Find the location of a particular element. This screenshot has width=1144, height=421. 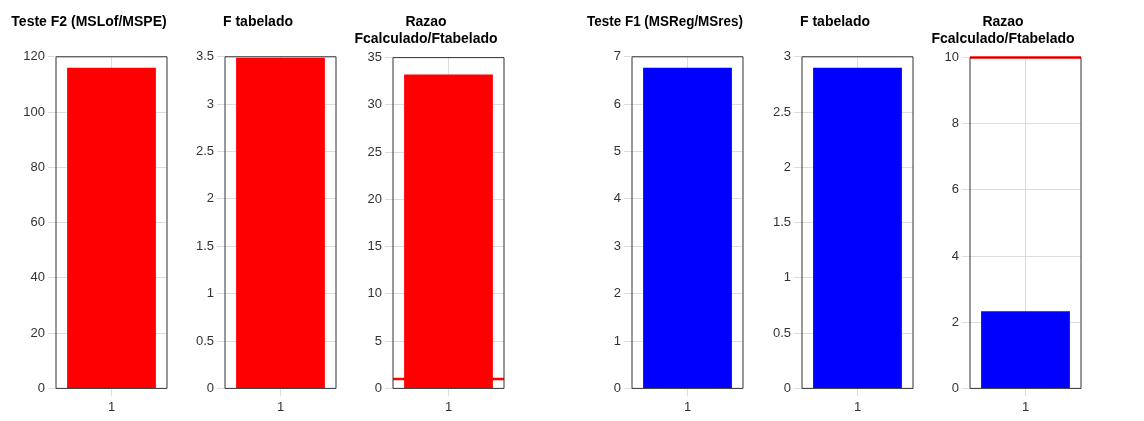

chart-title: Teste F2 (MSLof/MSPE) is located at coordinates (89, 21).